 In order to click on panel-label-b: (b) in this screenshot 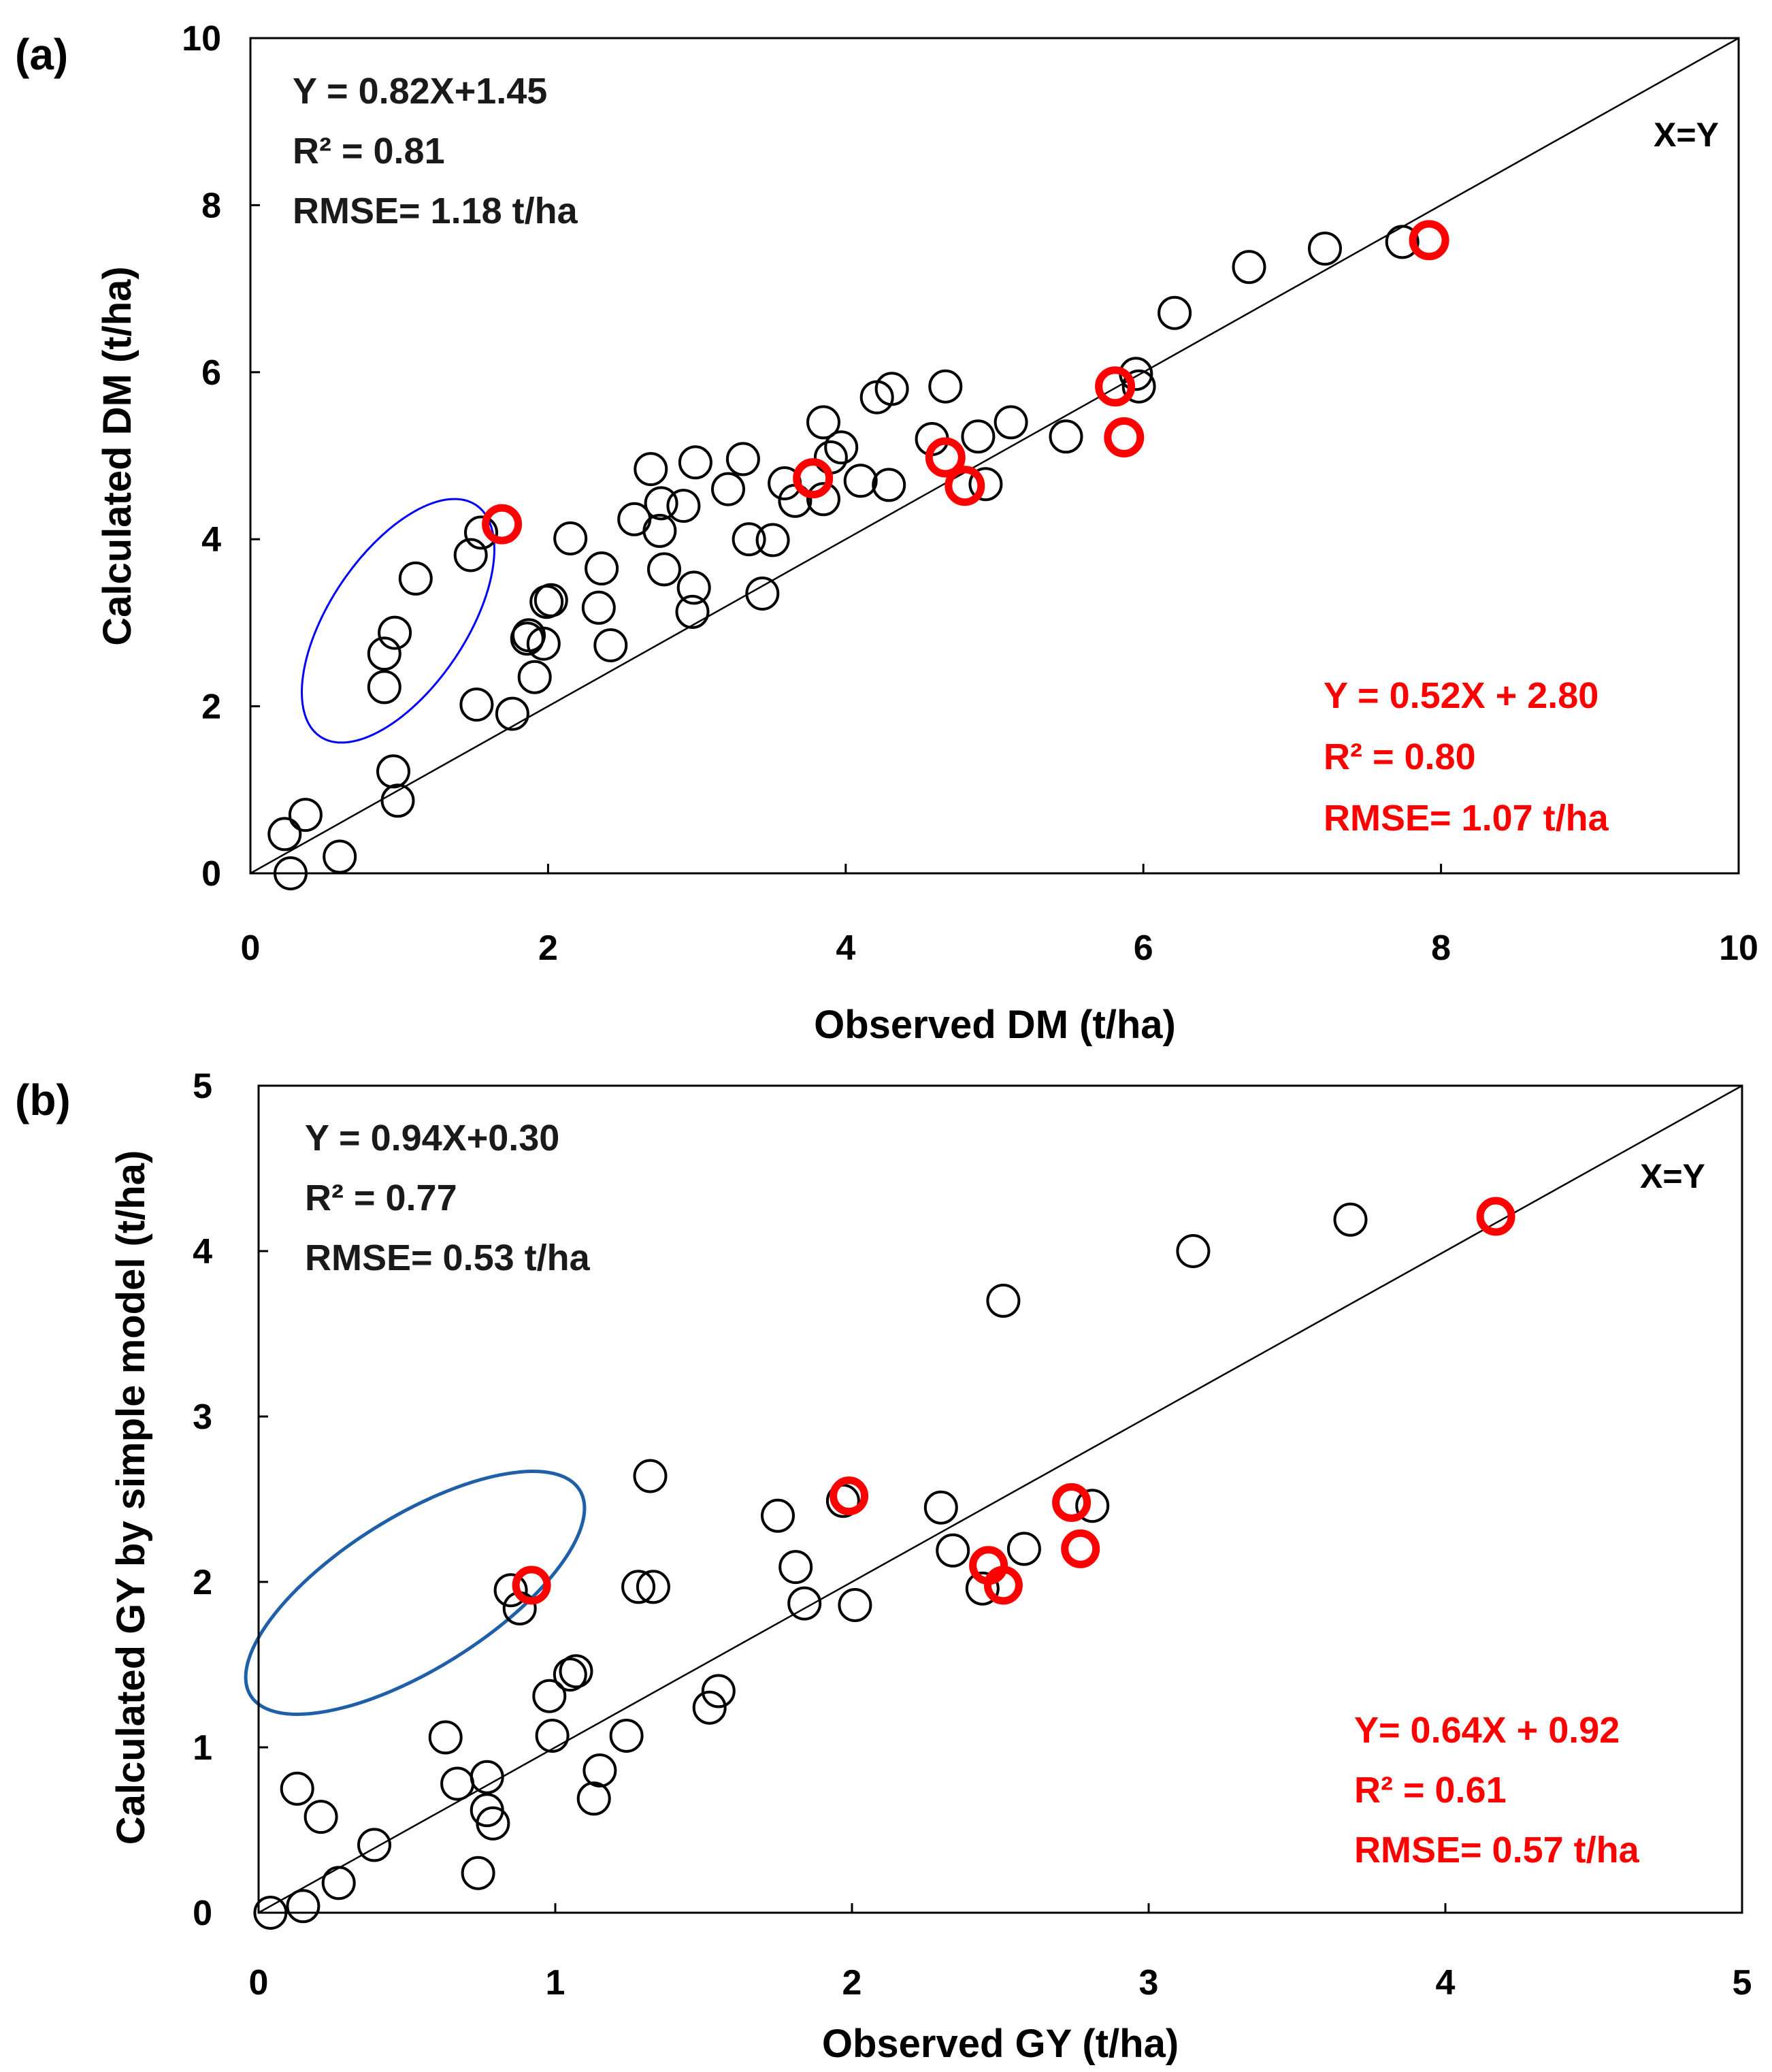, I will do `click(43, 1099)`.